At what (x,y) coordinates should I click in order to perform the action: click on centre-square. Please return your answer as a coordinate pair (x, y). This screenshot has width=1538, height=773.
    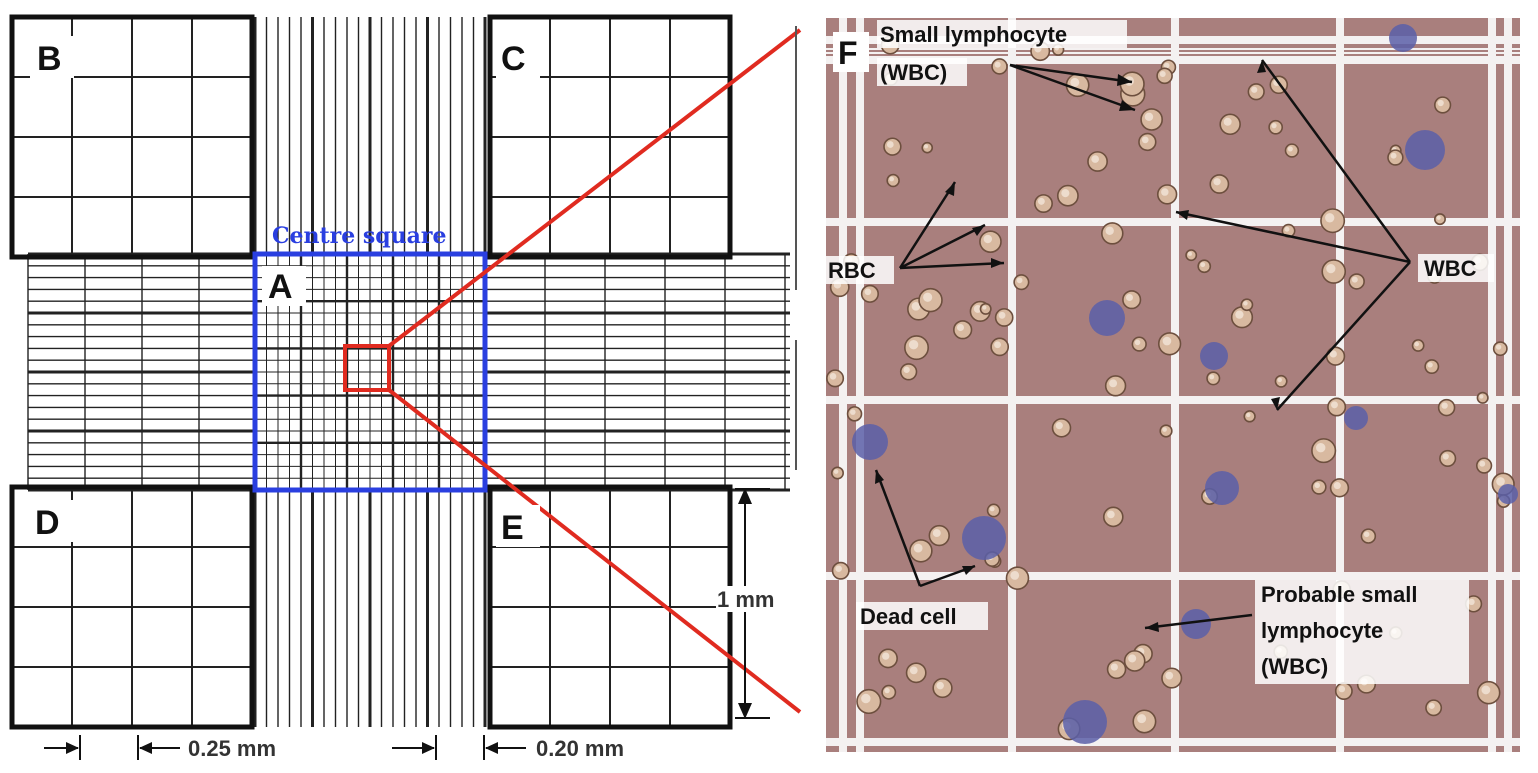
    Looking at the image, I should click on (370, 372).